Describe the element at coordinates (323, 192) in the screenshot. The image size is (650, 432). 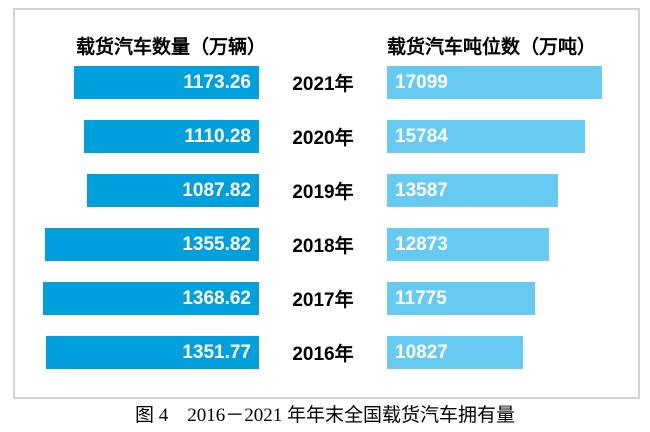
I see `year-label: 2019年` at that location.